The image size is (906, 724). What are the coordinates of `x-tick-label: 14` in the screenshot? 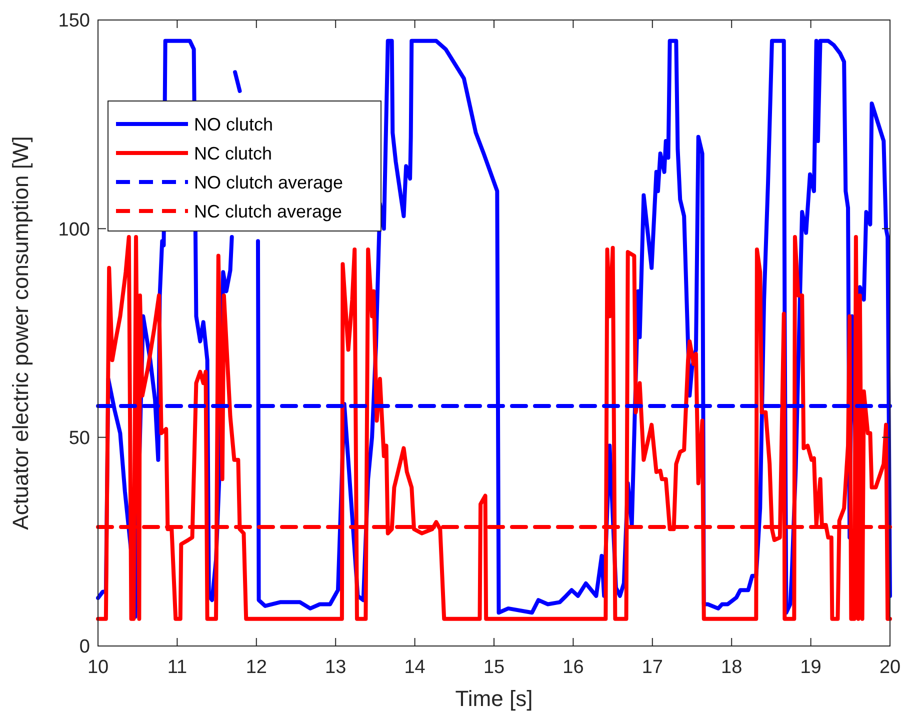 It's located at (415, 667).